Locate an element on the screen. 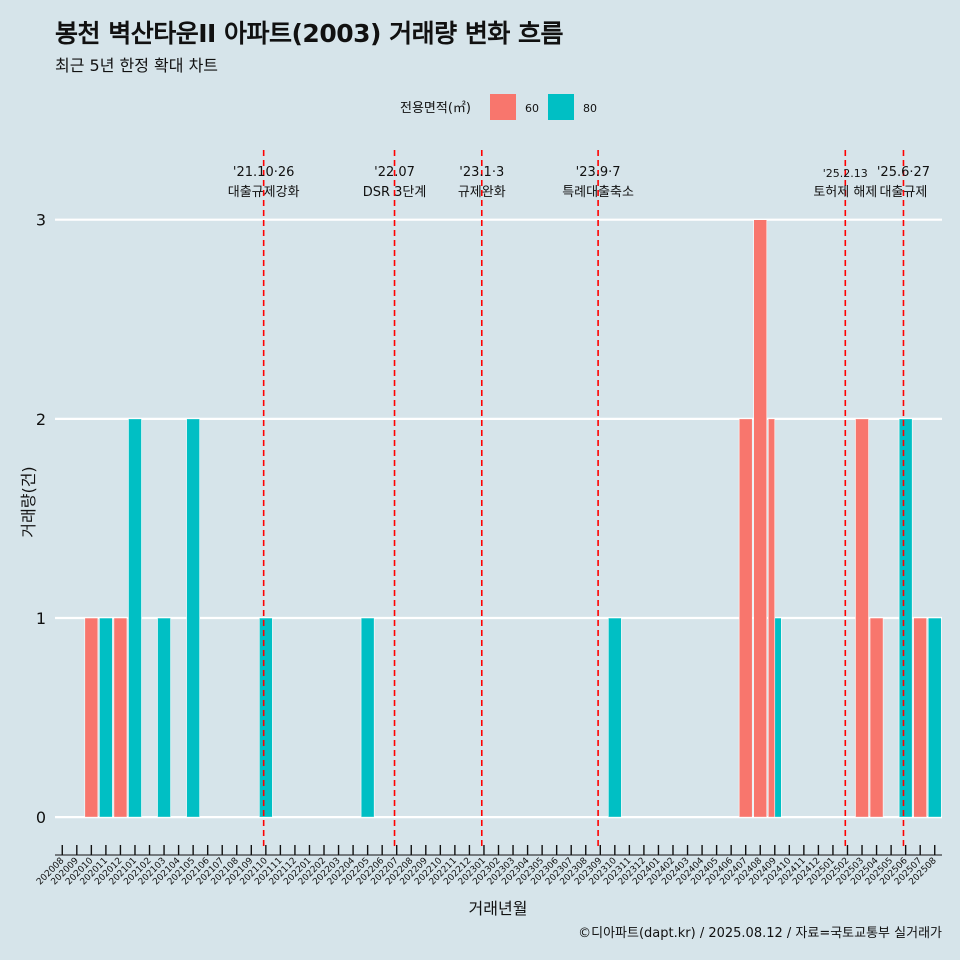 The height and width of the screenshot is (960, 960). legend-title: 전용면적(㎡) is located at coordinates (435, 108).